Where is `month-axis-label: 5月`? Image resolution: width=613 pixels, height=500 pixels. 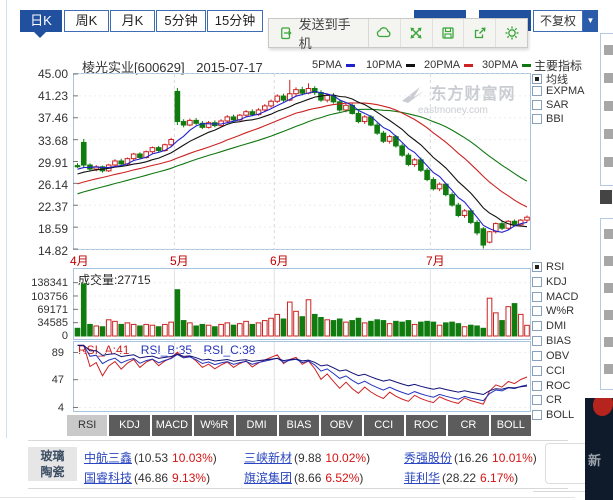
month-axis-label: 5月 is located at coordinates (179, 261).